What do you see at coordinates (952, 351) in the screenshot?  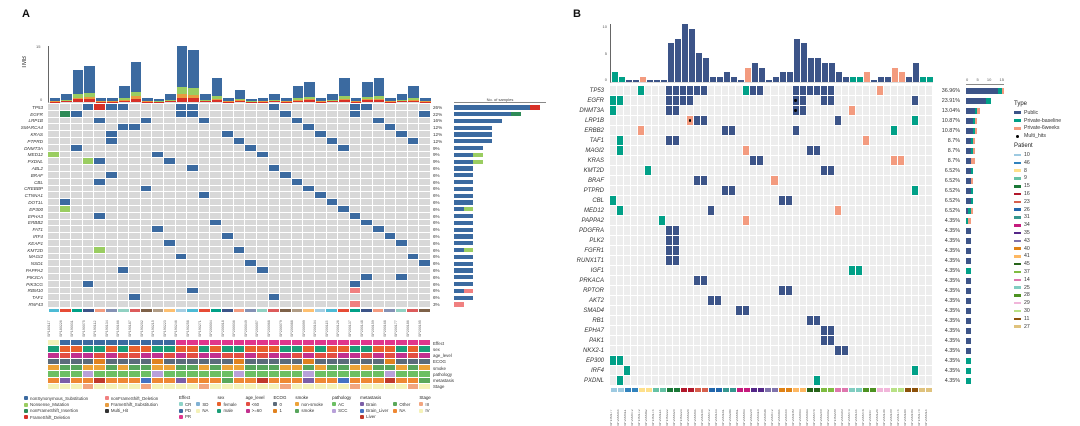 I see `percent-label: 4.35%` at bounding box center [952, 351].